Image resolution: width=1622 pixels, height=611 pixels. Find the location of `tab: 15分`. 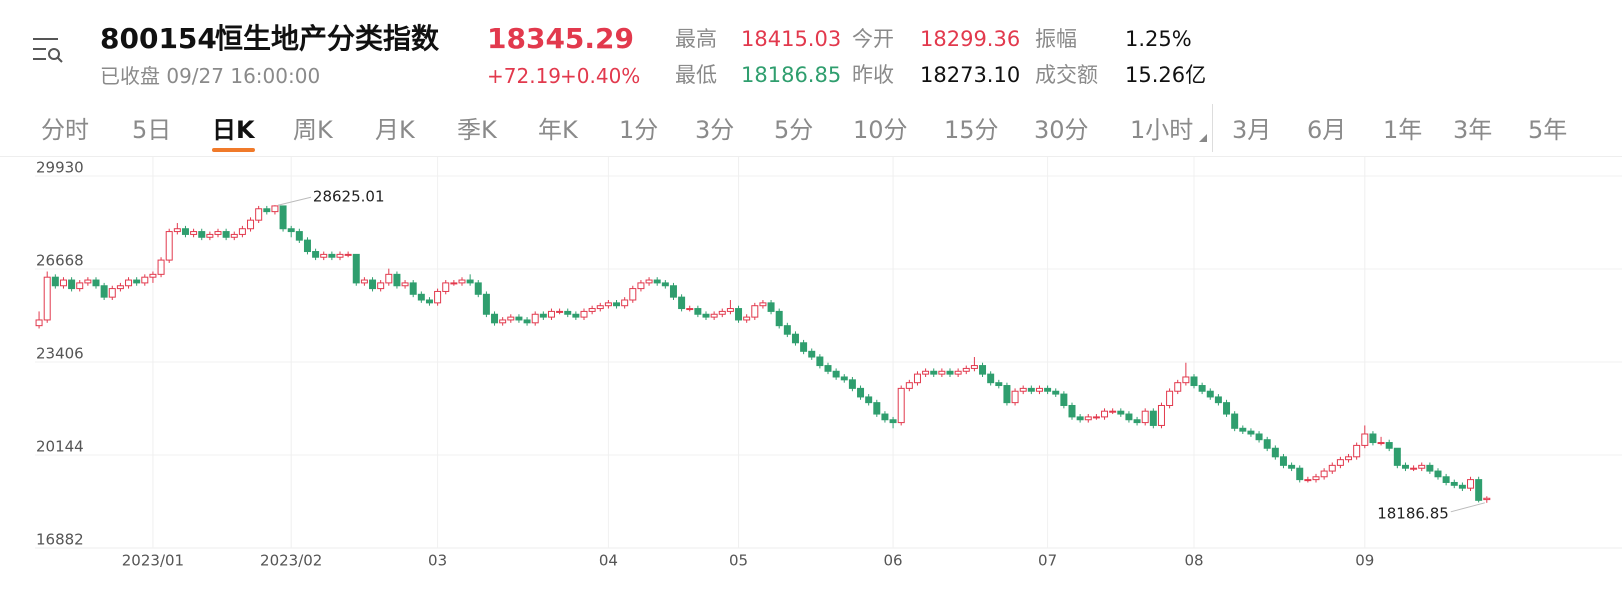

tab: 15分 is located at coordinates (971, 130).